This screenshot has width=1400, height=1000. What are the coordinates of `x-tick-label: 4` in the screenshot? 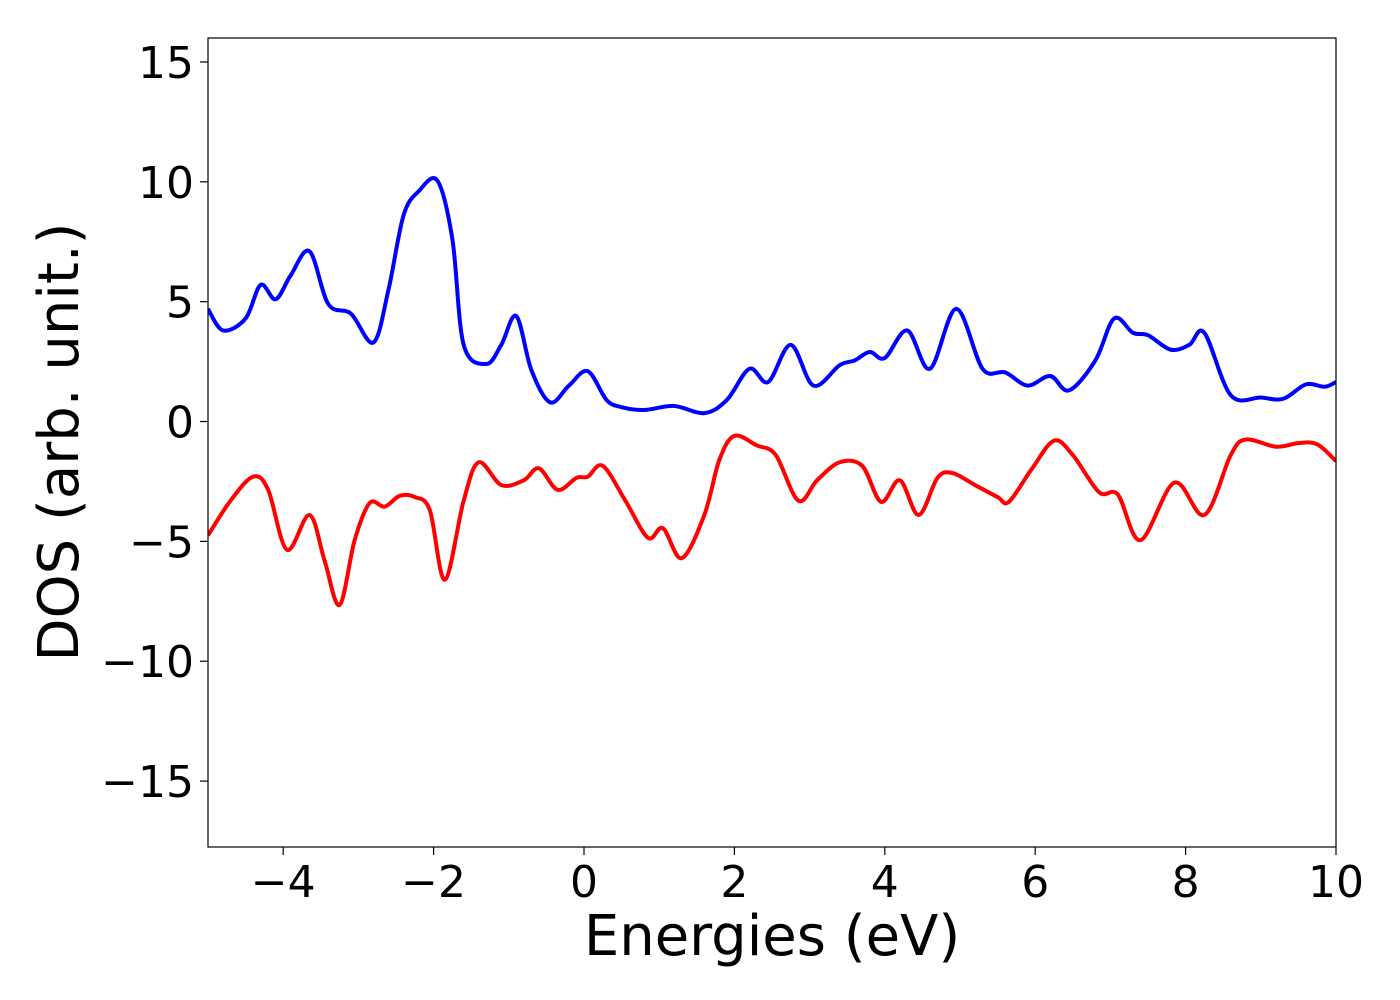 It's located at (885, 882).